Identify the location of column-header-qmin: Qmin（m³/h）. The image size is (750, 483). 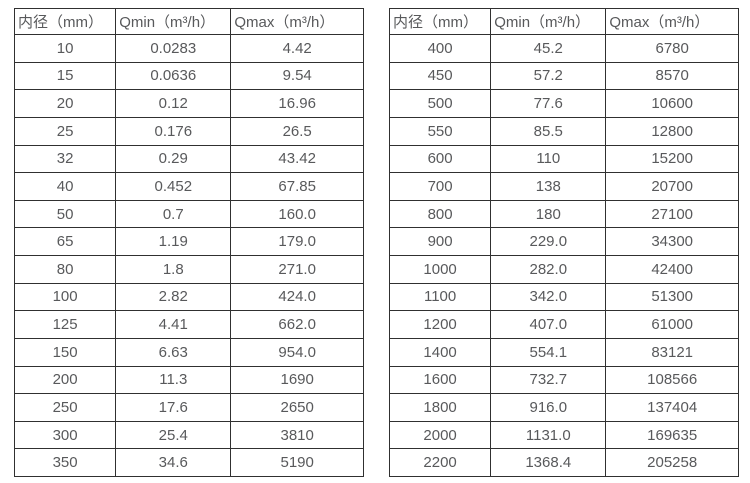
(173, 21).